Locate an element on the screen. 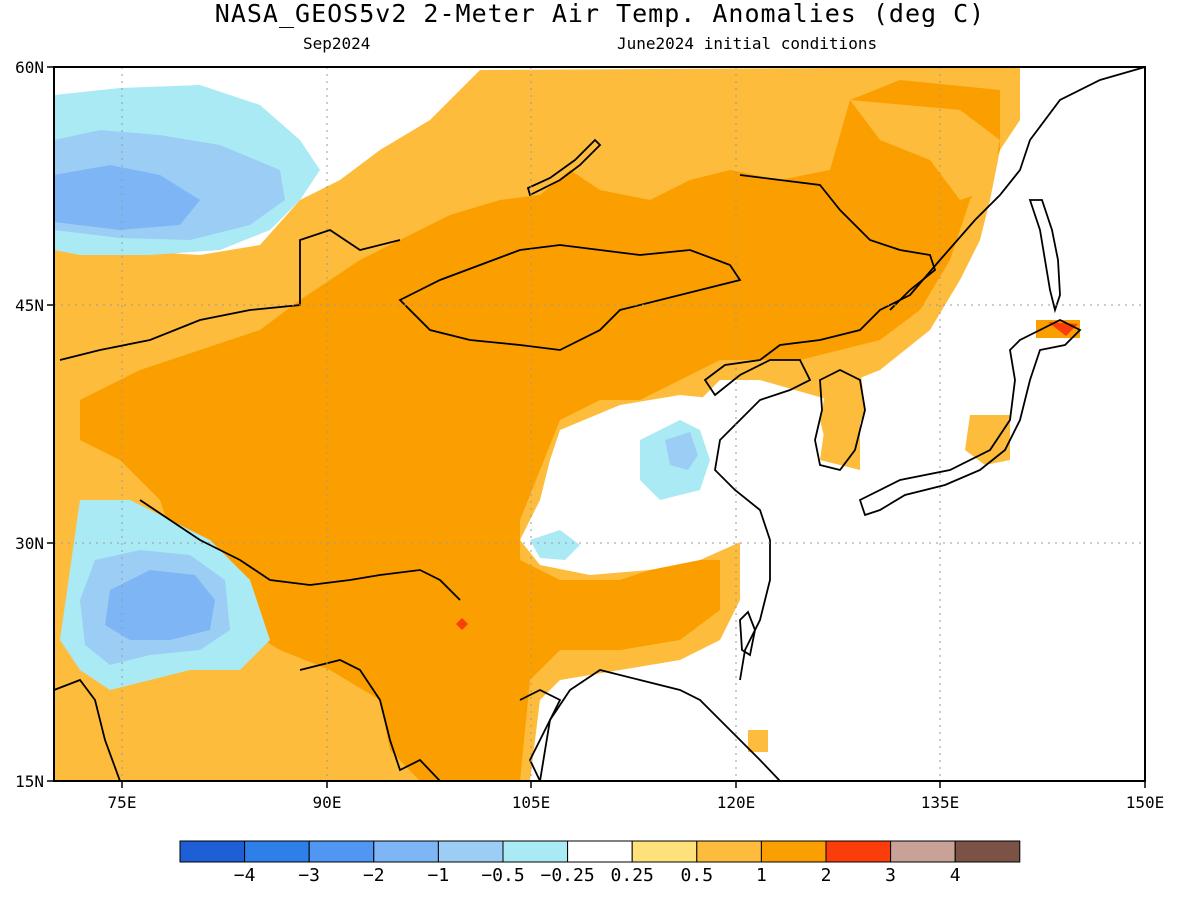 The height and width of the screenshot is (900, 1200). border-central-asia is located at coordinates (230, 295).